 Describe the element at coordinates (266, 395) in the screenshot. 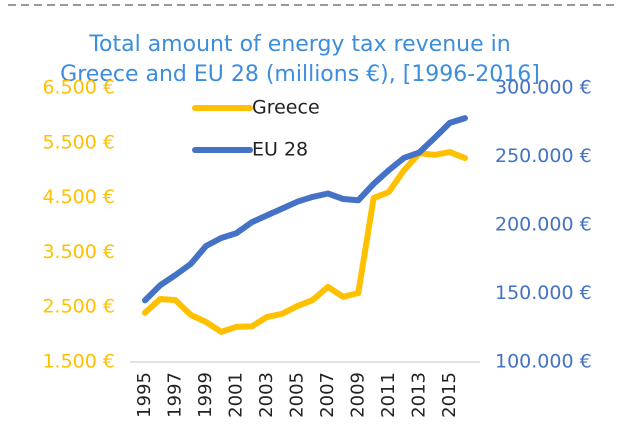

I see `x-tick-label: 2003` at that location.